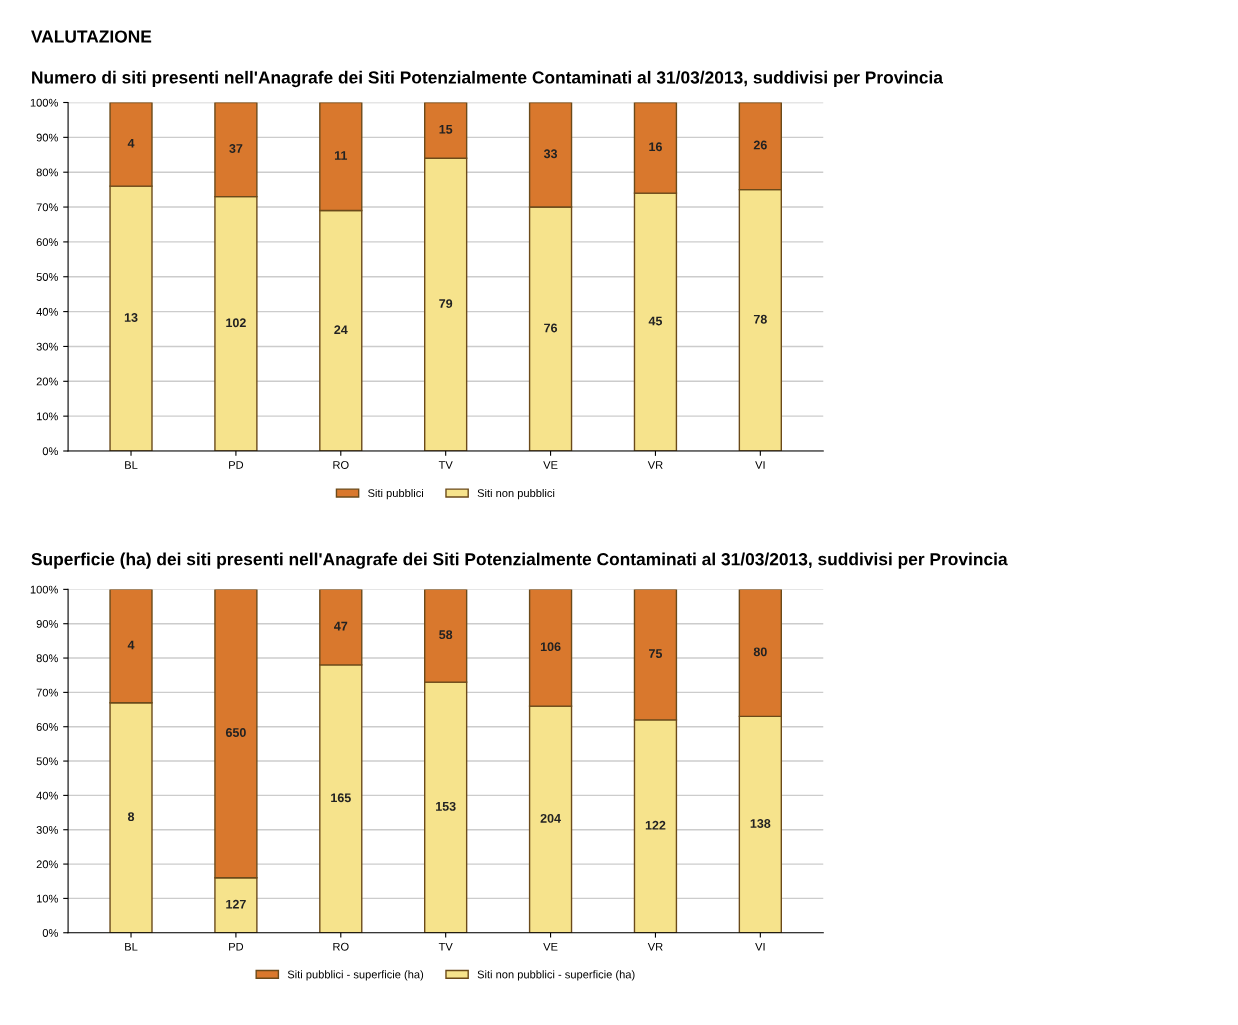 This screenshot has width=1238, height=1025. I want to click on annotation: 122, so click(655, 825).